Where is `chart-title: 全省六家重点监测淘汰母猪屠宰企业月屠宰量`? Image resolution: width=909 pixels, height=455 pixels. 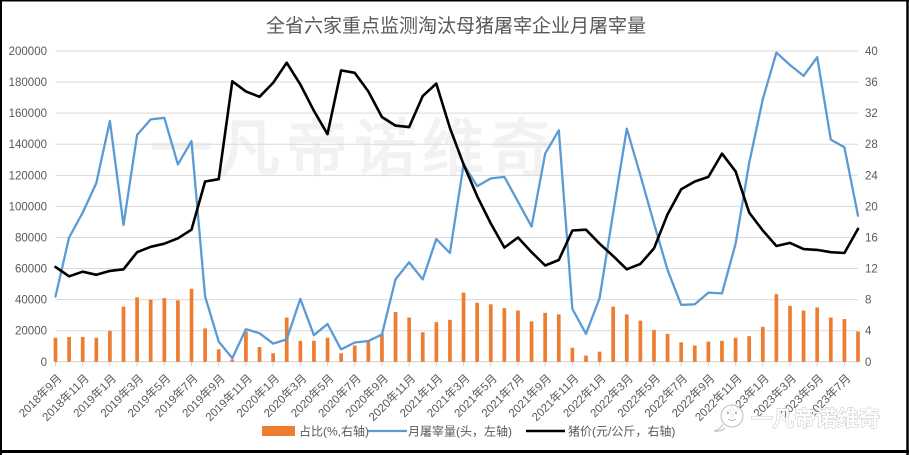
chart-title: 全省六家重点监测淘汰母猪屠宰企业月屠宰量 is located at coordinates (456, 26).